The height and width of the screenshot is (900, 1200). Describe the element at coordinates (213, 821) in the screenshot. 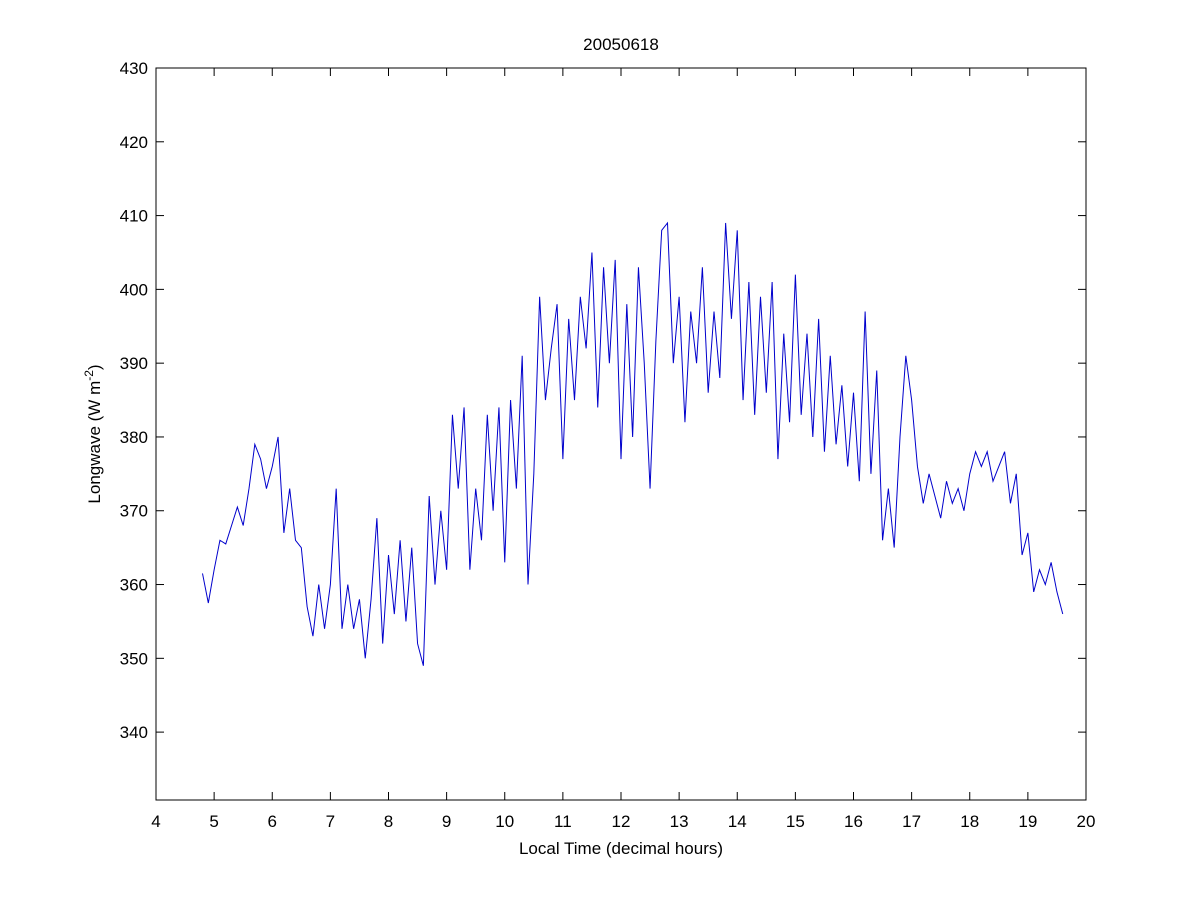

I see `x-tick-label: 5` at that location.